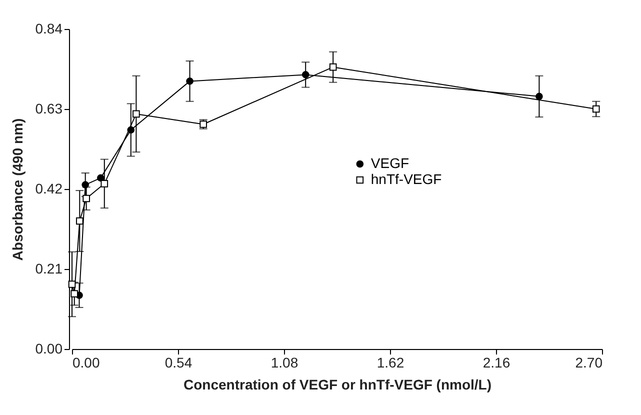 The image size is (641, 415). I want to click on x-tick-label: 0.00, so click(86, 362).